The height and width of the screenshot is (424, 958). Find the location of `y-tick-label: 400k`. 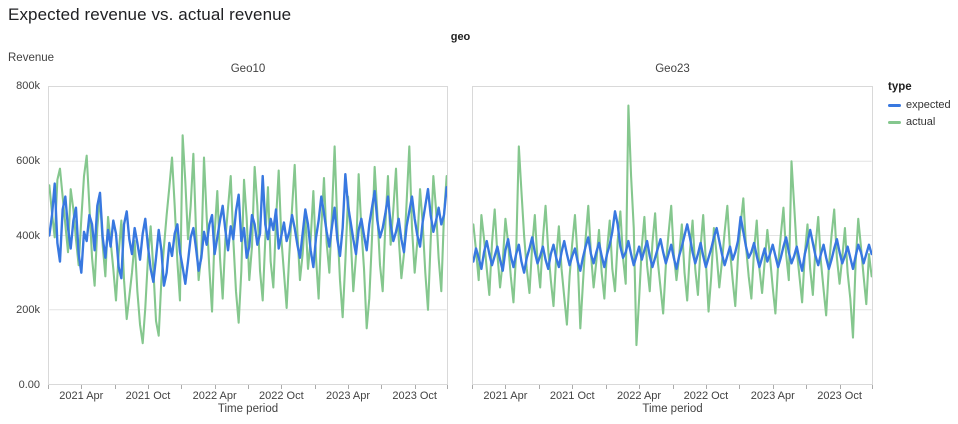

y-tick-label: 400k is located at coordinates (28, 235).